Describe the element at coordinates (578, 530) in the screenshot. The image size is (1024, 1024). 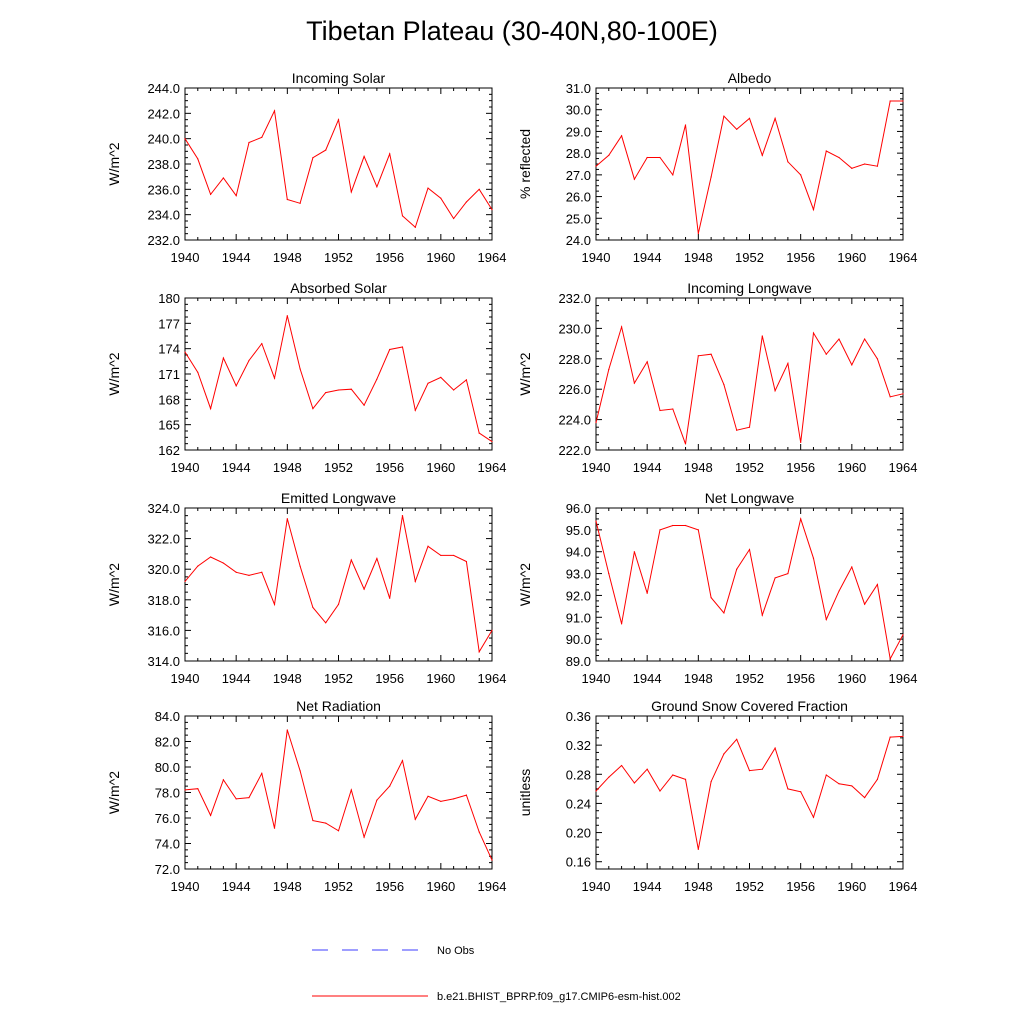
I see `y-tick-label: 95.0` at that location.